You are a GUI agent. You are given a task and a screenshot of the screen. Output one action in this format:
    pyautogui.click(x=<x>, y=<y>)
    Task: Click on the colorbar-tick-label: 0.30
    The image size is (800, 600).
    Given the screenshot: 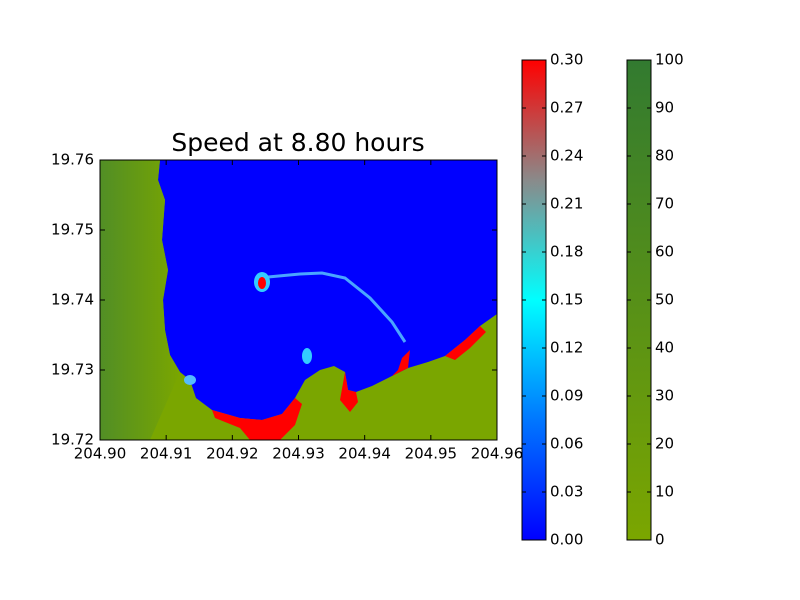 What is the action you would take?
    pyautogui.click(x=566, y=60)
    